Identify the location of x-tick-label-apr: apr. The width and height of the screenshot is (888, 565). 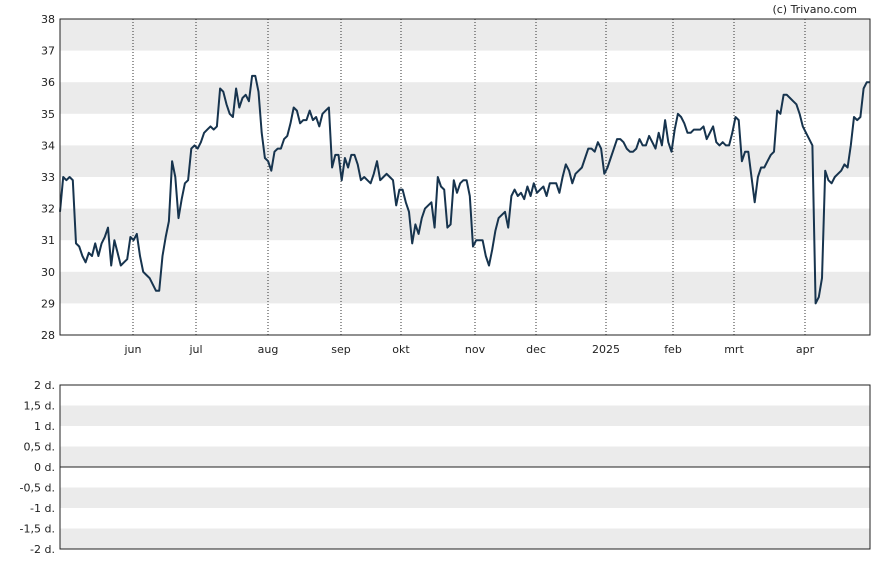
(805, 349).